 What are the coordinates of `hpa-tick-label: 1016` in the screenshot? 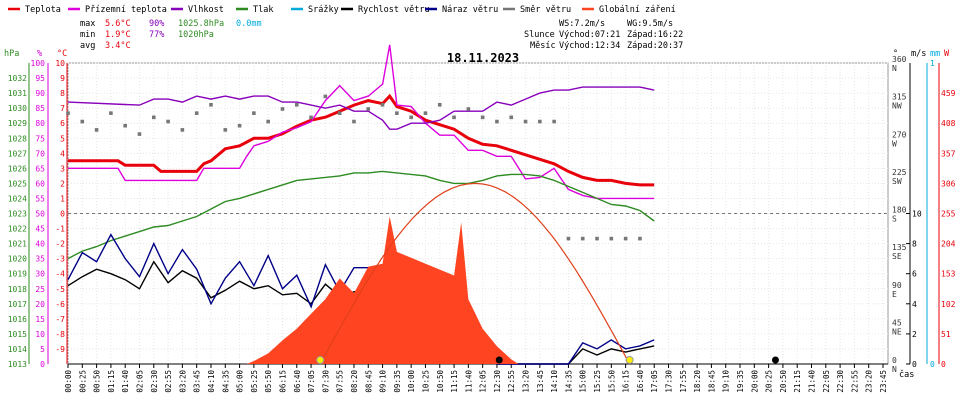 It's located at (17, 319).